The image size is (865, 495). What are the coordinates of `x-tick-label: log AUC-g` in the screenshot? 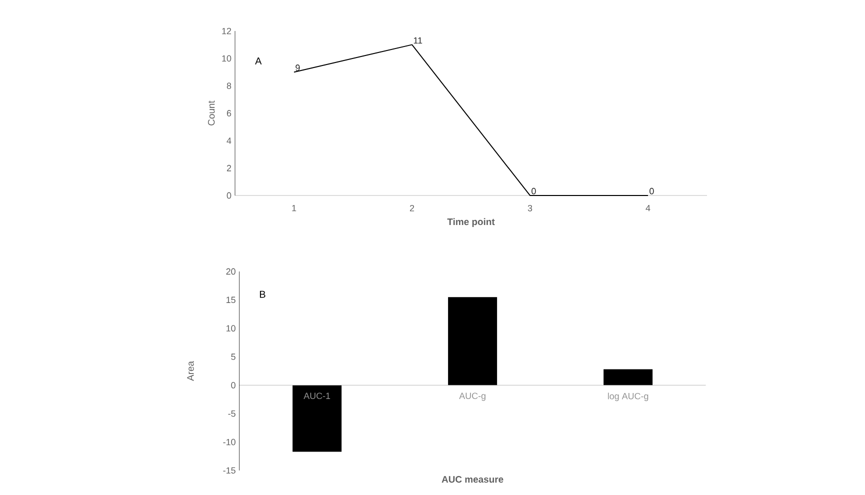 It's located at (628, 397).